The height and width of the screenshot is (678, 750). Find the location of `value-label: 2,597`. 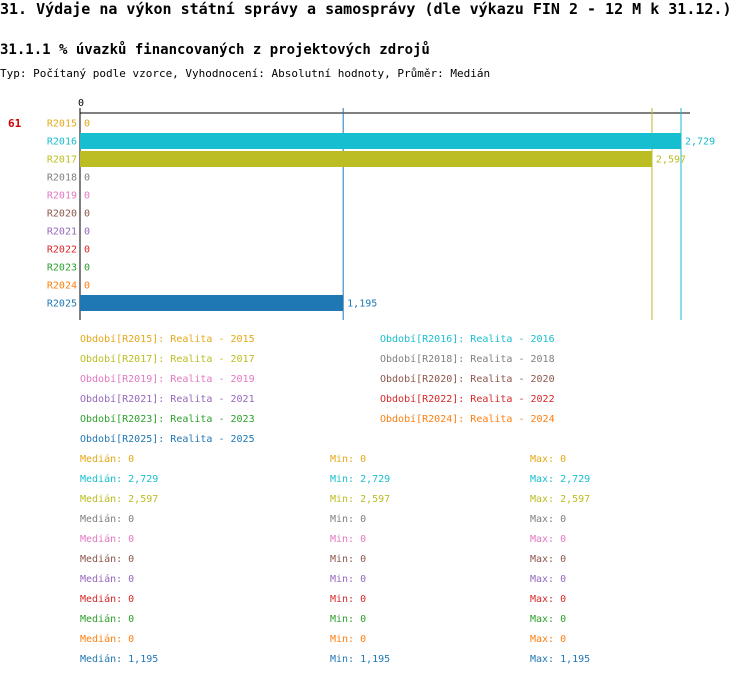

value-label: 2,597 is located at coordinates (671, 160).